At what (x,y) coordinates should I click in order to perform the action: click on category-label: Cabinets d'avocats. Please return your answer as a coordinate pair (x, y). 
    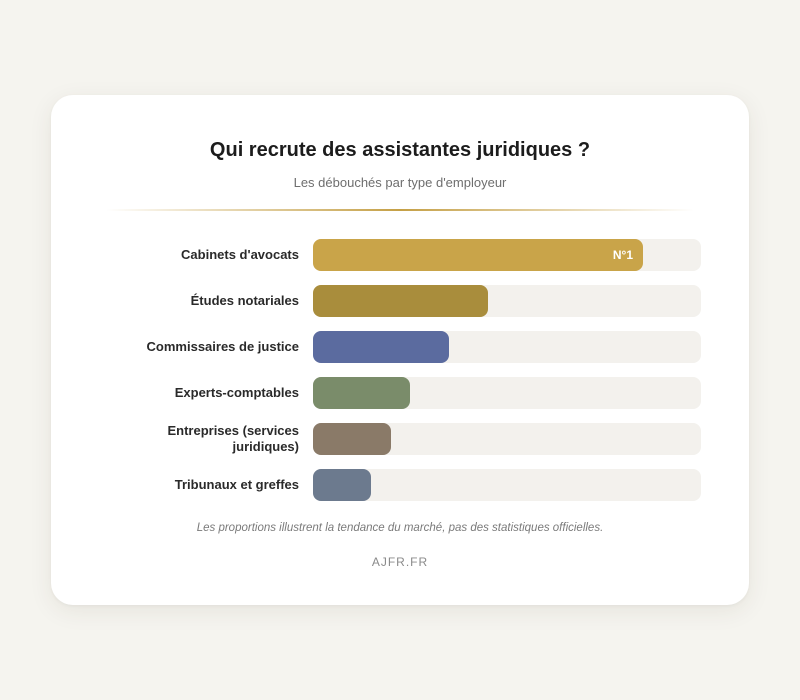
    Looking at the image, I should click on (240, 254).